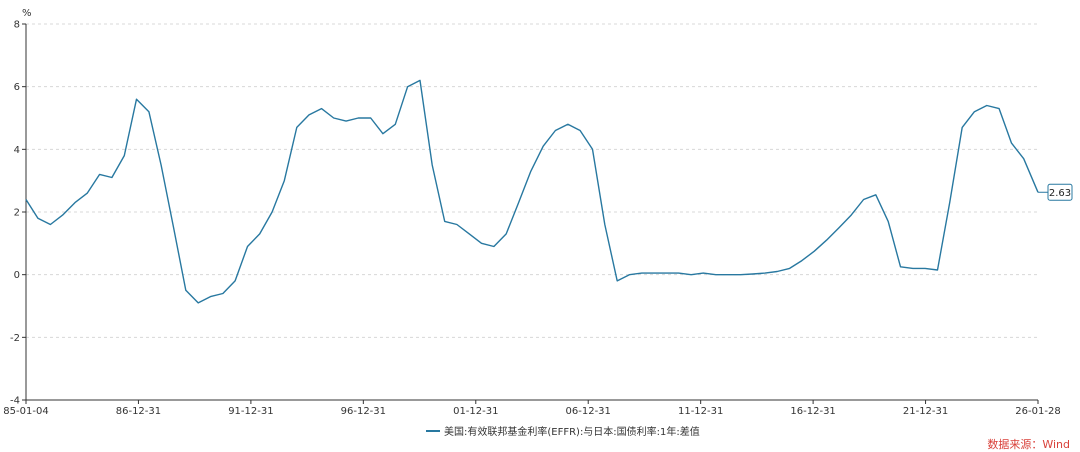  Describe the element at coordinates (17, 275) in the screenshot. I see `y-tick-label: 0` at that location.